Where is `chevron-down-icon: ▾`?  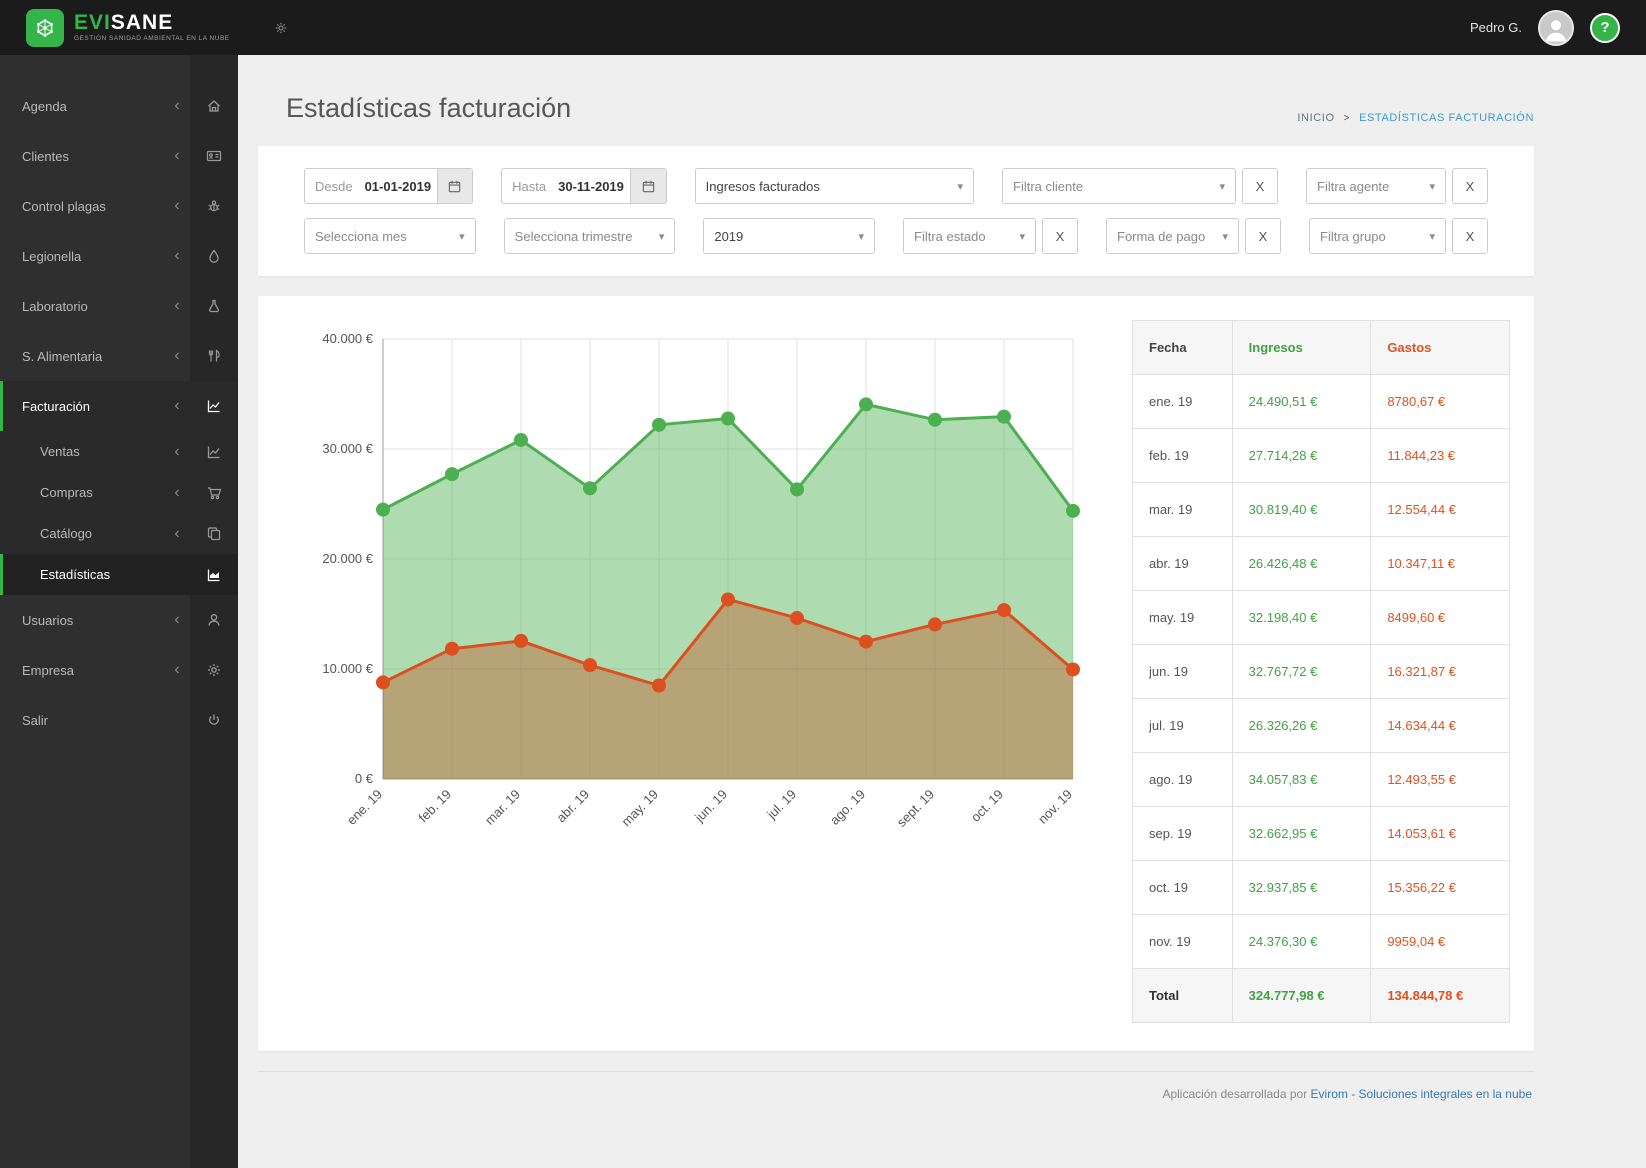 chevron-down-icon: ▾ is located at coordinates (861, 236).